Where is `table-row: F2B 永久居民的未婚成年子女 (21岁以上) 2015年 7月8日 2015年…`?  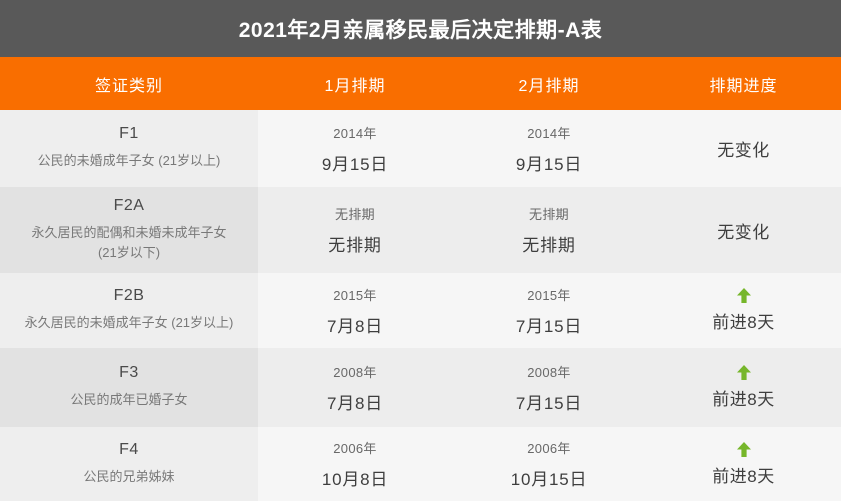
table-row: F2B 永久居民的未婚成年子女 (21岁以上) 2015年 7月8日 2015年… is located at coordinates (420, 310).